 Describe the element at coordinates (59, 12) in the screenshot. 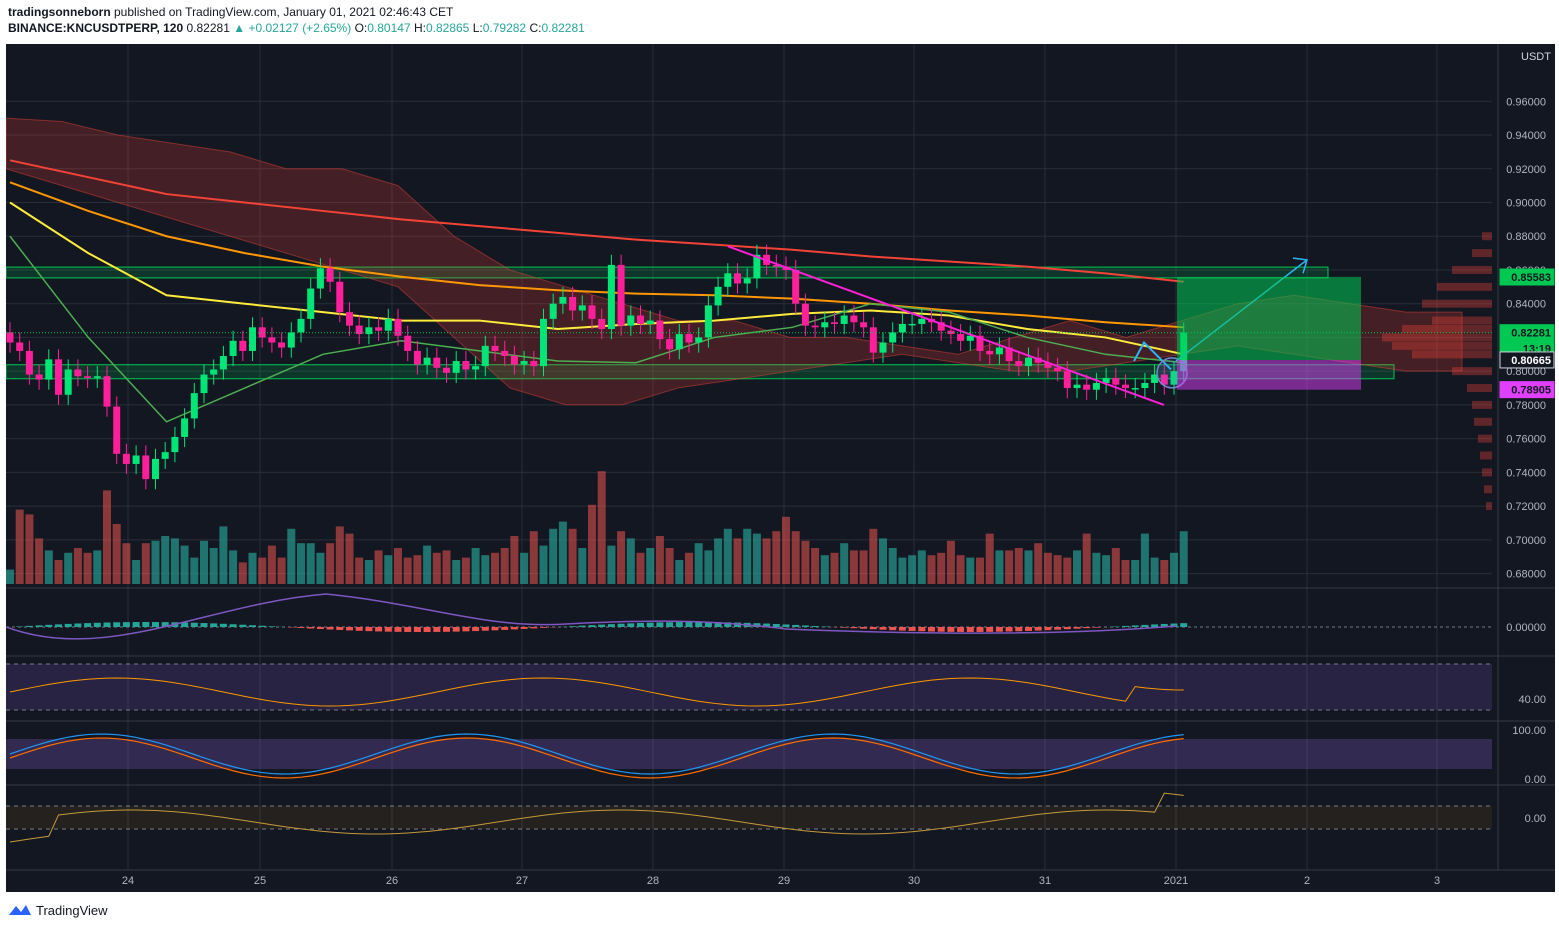

I see `author-name: tradingsonneborn` at that location.